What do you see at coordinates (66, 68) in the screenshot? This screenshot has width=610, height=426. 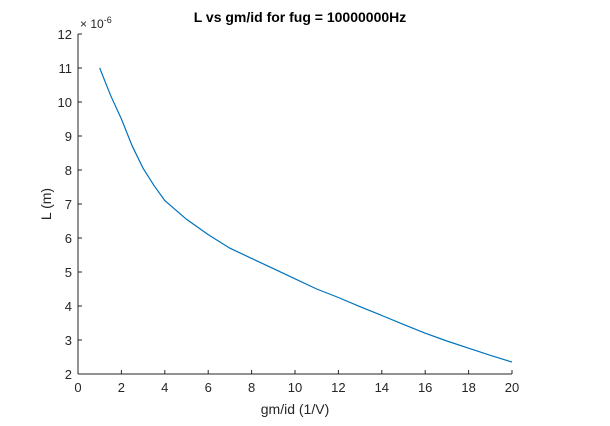 I see `y-tick-label: 11` at bounding box center [66, 68].